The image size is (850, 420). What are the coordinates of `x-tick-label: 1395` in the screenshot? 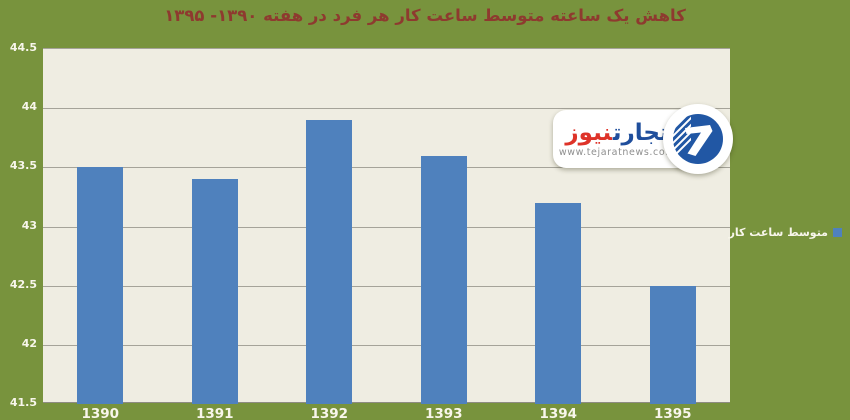 It's located at (672, 413).